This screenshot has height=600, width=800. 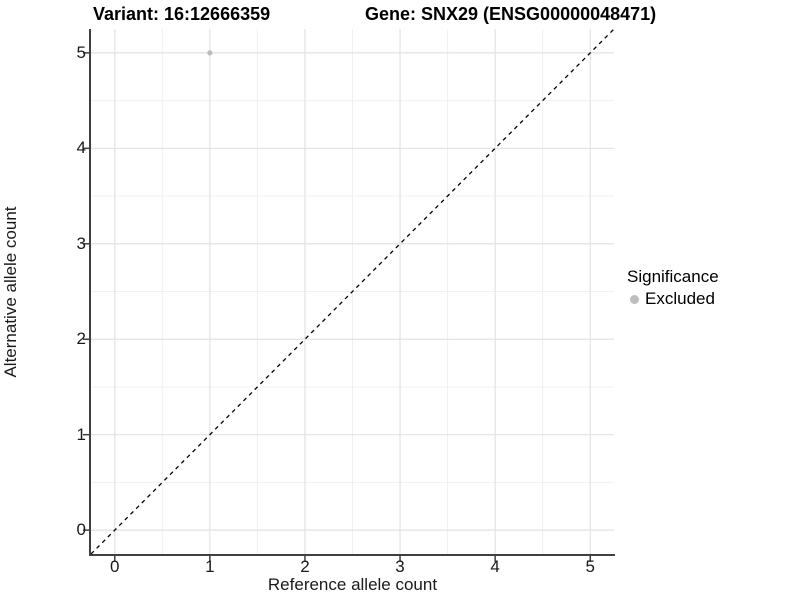 I want to click on x-tick-label: 4, so click(x=495, y=566).